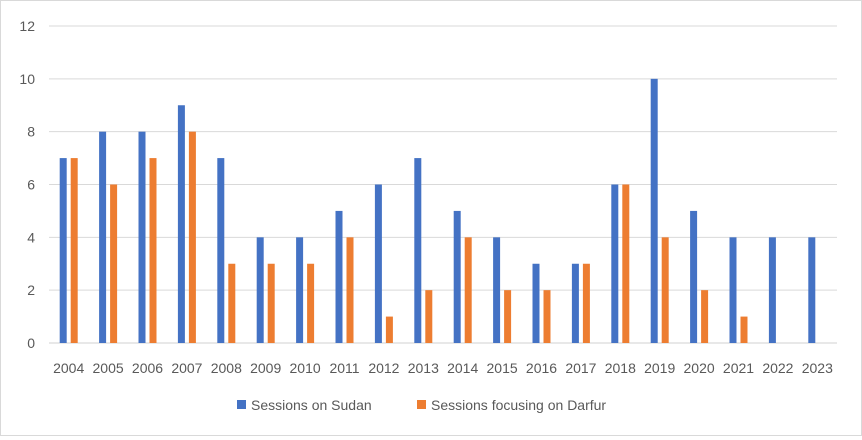 The image size is (862, 440). I want to click on x-tick-label: 2004, so click(68, 368).